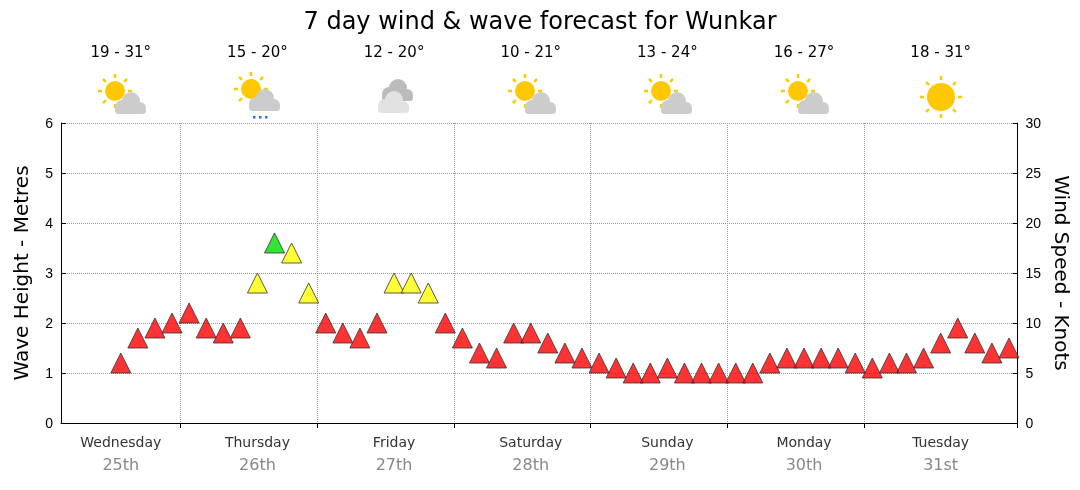 The width and height of the screenshot is (1080, 490). Describe the element at coordinates (121, 52) in the screenshot. I see `text: 19 - 31°` at that location.